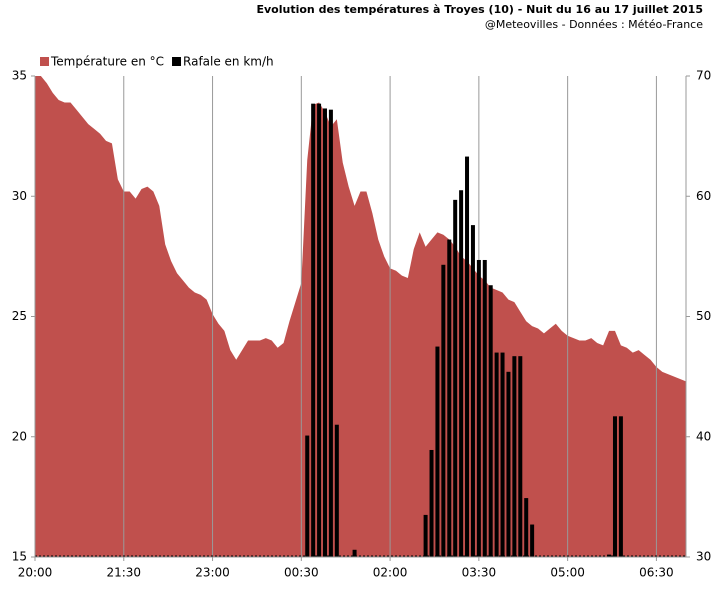 The width and height of the screenshot is (721, 592). I want to click on chart-subtitle: @Meteovilles - Données : Météo-France, so click(594, 24).